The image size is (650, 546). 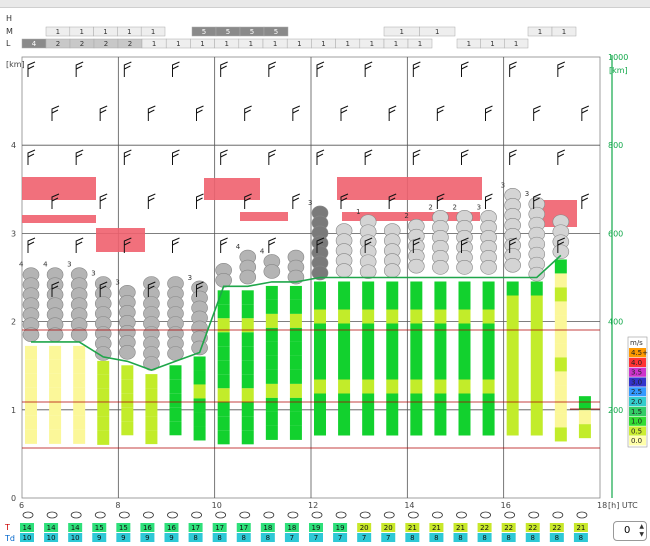 What do you see at coordinates (636, 422) in the screenshot?
I see `wind-legend-label: 1.0` at bounding box center [636, 422].